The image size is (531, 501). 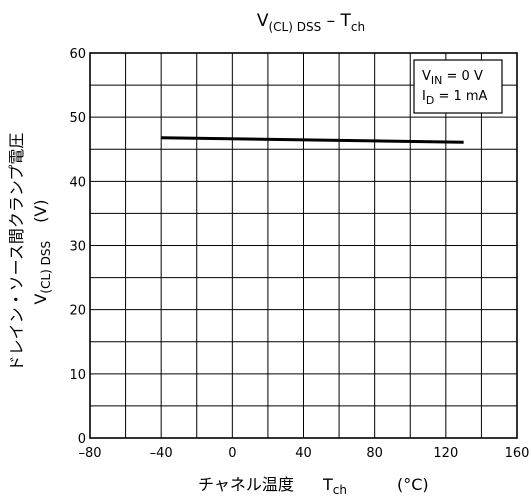 I want to click on x-tick-label: 0, so click(x=232, y=453).